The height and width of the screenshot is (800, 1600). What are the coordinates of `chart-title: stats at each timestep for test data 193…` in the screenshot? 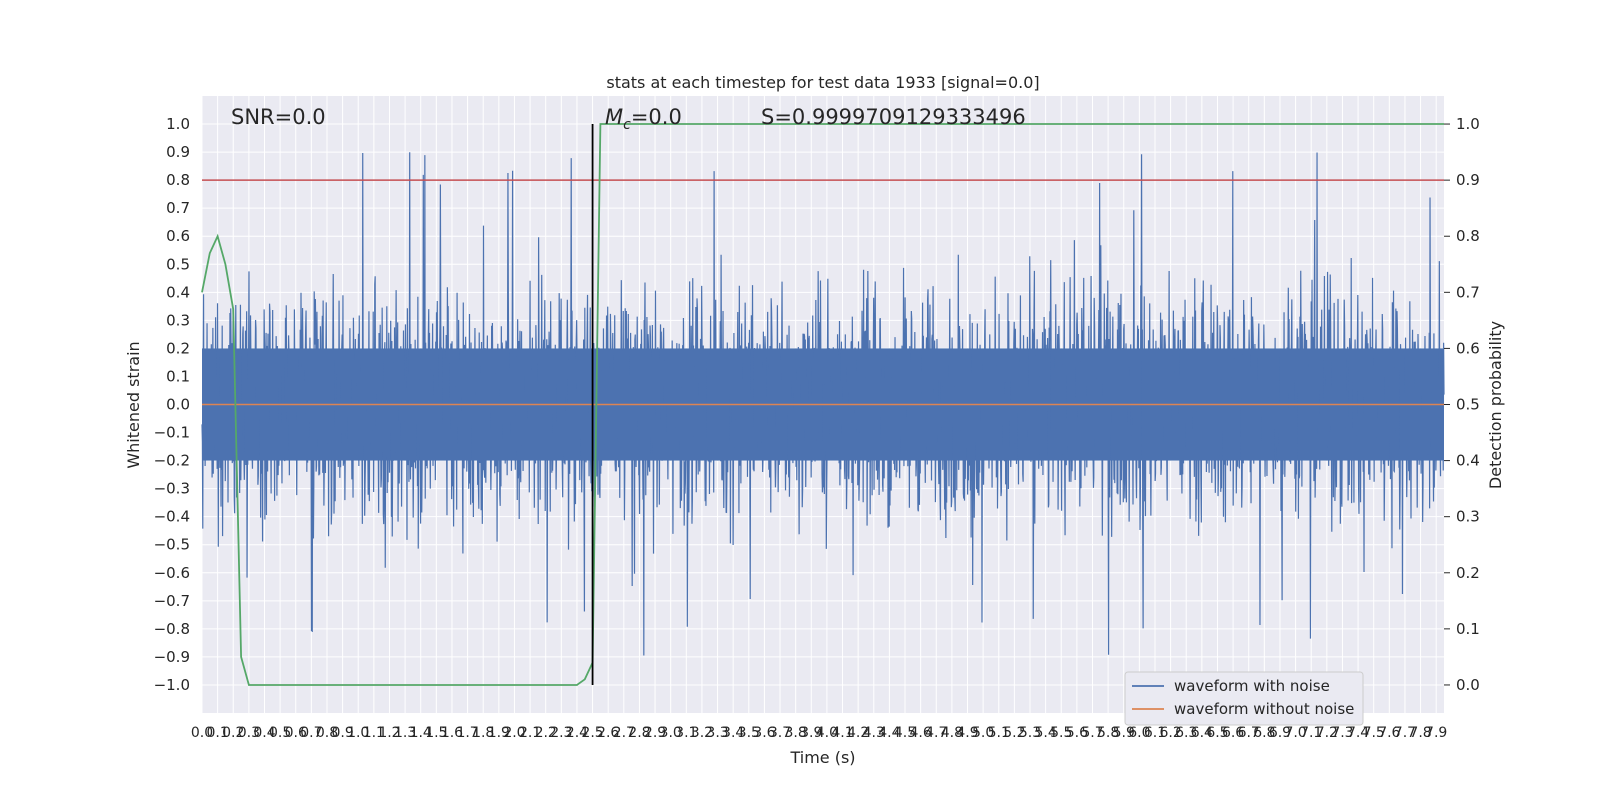 It's located at (822, 82).